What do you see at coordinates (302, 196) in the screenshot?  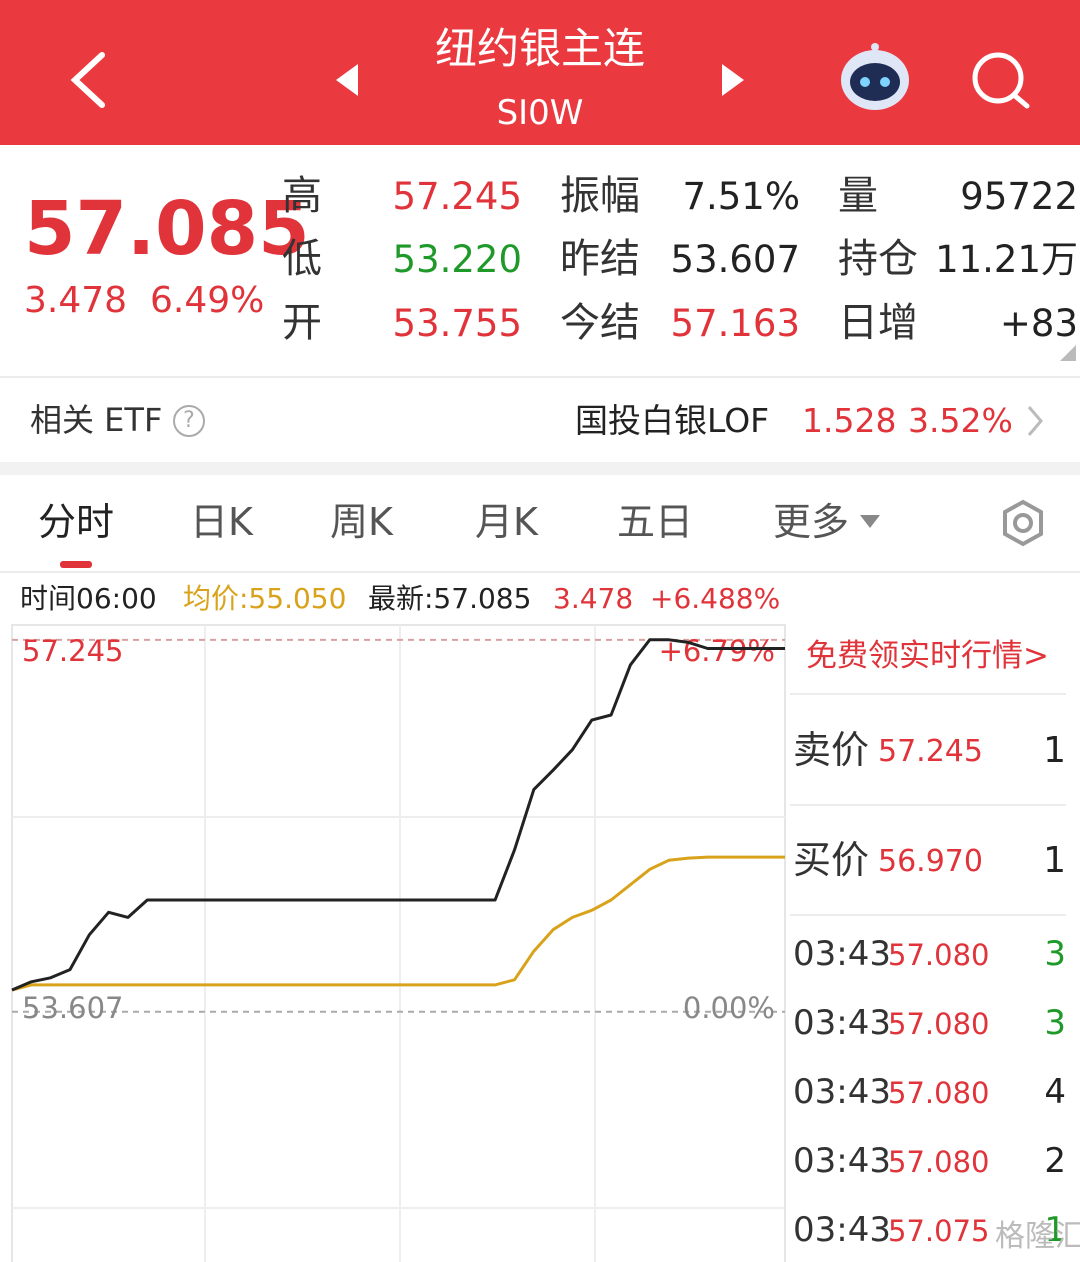 I see `stat-label: 高` at bounding box center [302, 196].